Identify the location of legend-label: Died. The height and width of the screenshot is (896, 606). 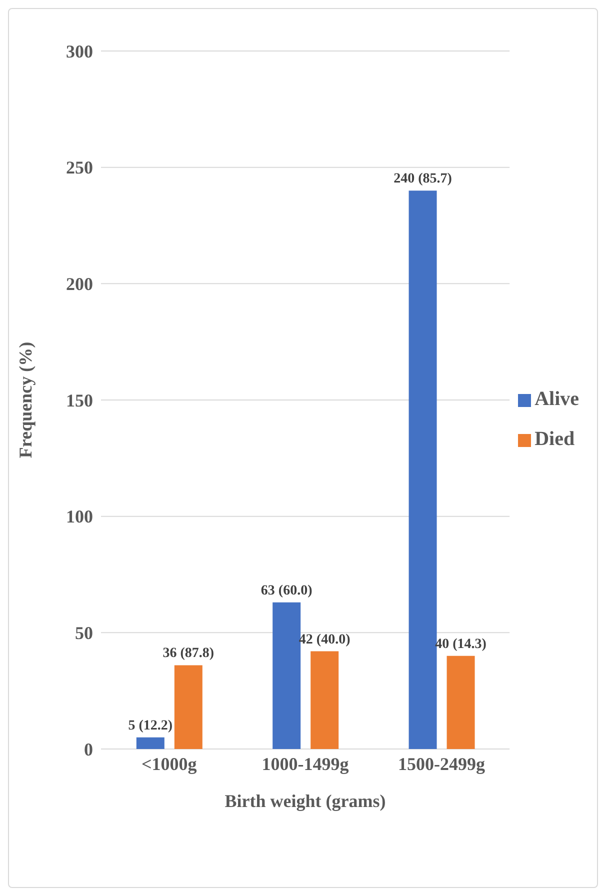
(554, 439).